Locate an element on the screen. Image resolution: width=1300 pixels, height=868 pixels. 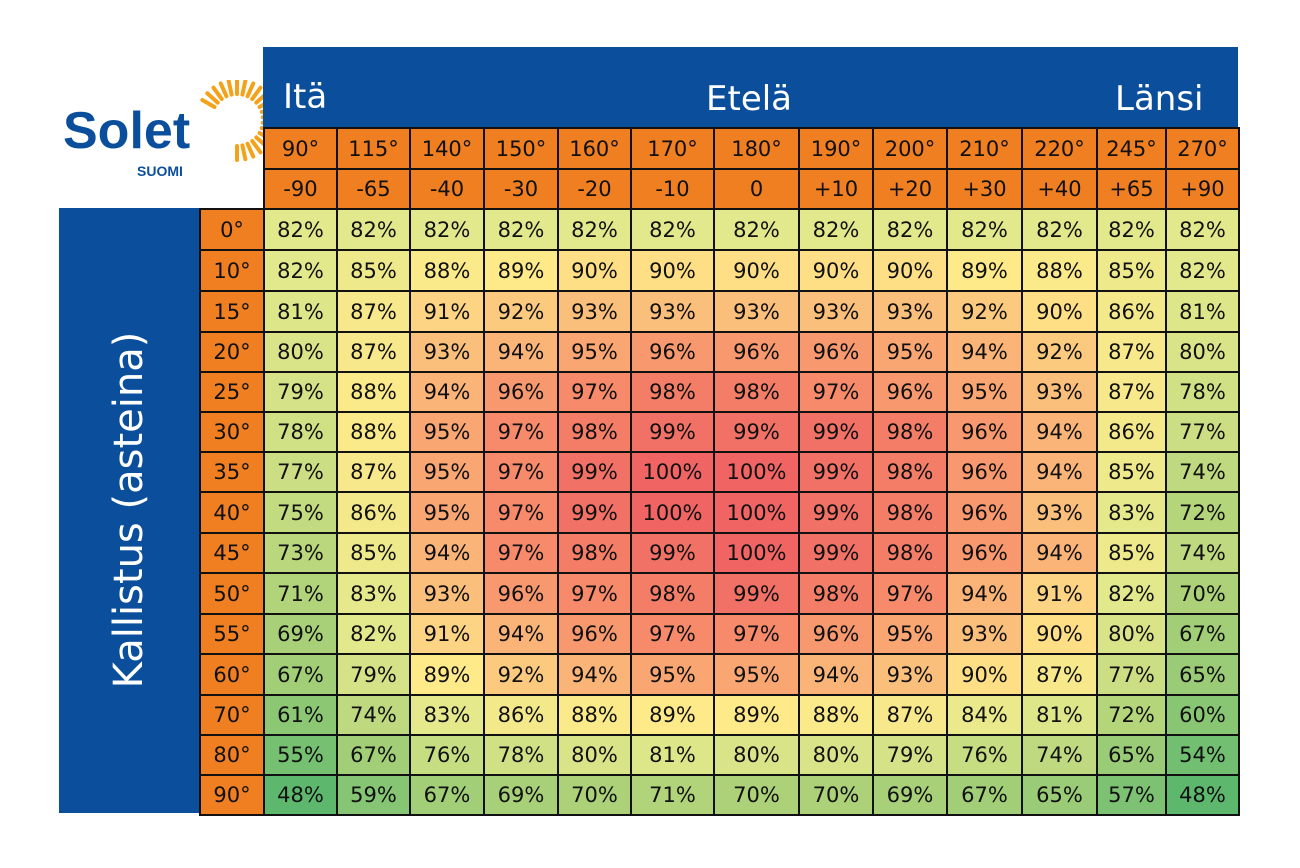
offset-header: +65 is located at coordinates (1131, 189).